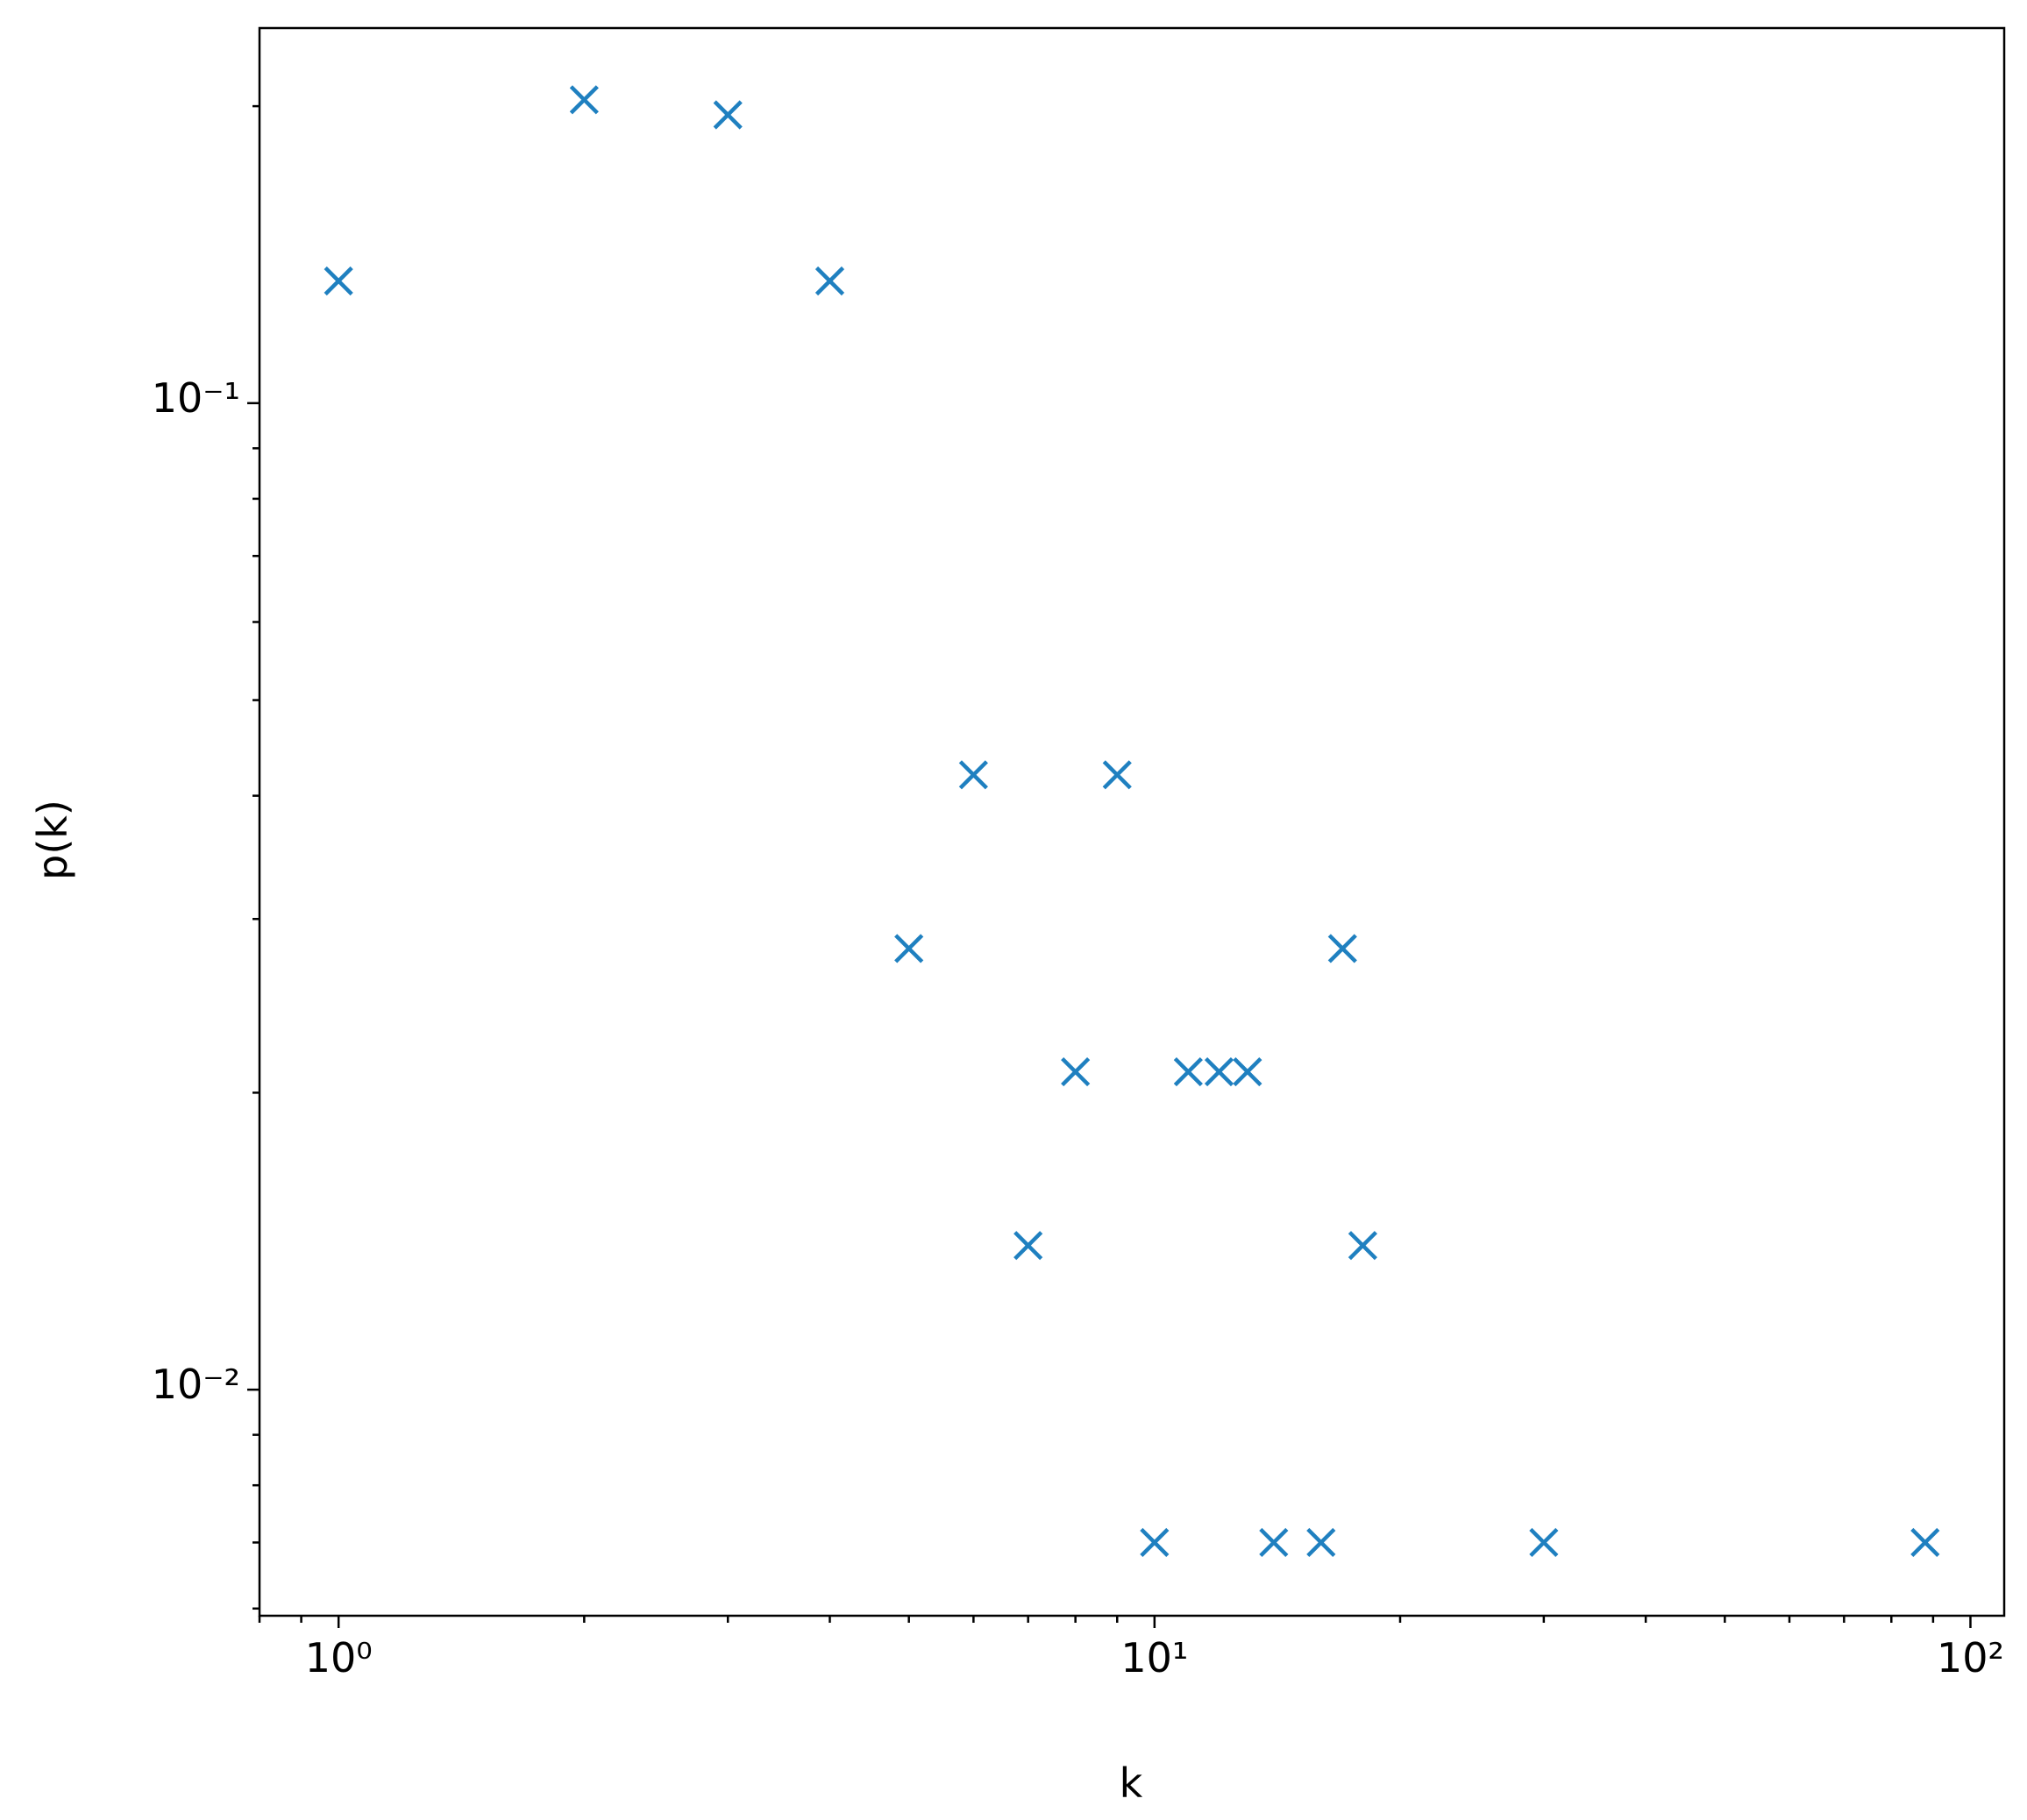 The height and width of the screenshot is (1820, 2027). What do you see at coordinates (339, 1657) in the screenshot?
I see `x-tick-label: 10⁰` at bounding box center [339, 1657].